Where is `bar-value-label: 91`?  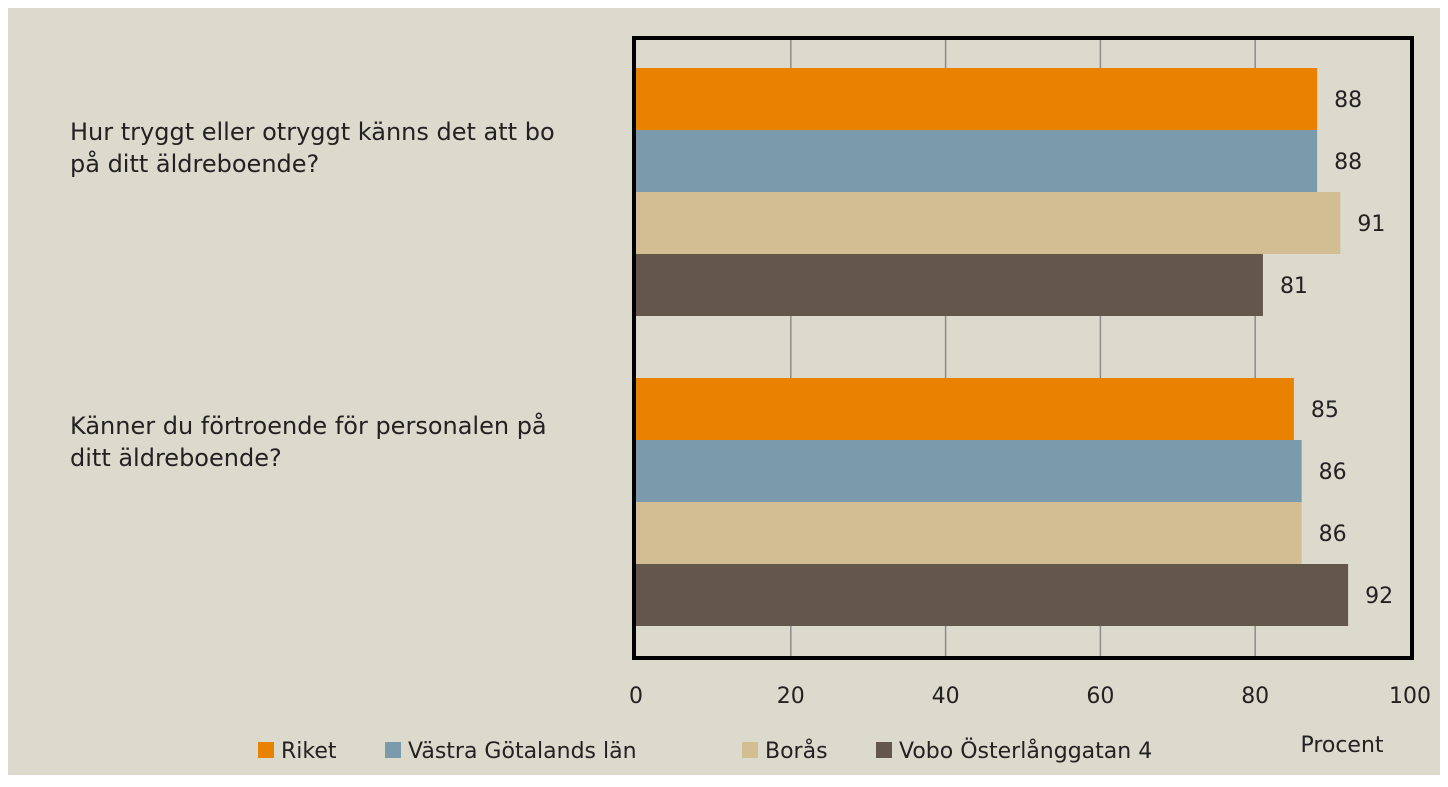
bar-value-label: 91 is located at coordinates (1371, 224).